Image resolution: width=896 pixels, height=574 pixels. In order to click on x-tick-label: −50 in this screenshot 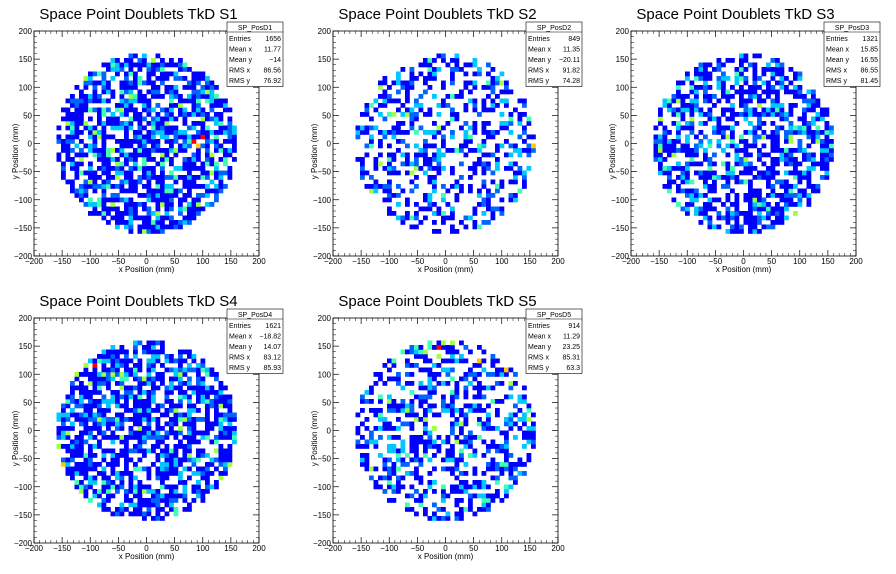, I will do `click(716, 261)`.